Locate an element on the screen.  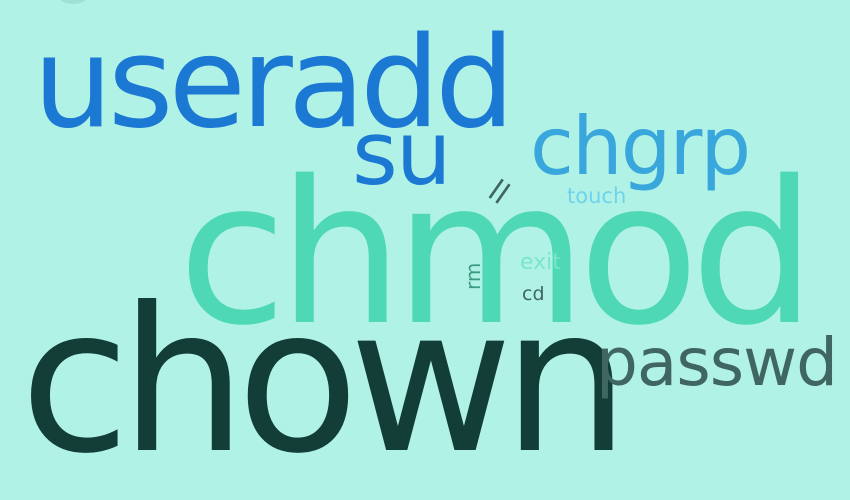
word-exit: exit is located at coordinates (540, 262).